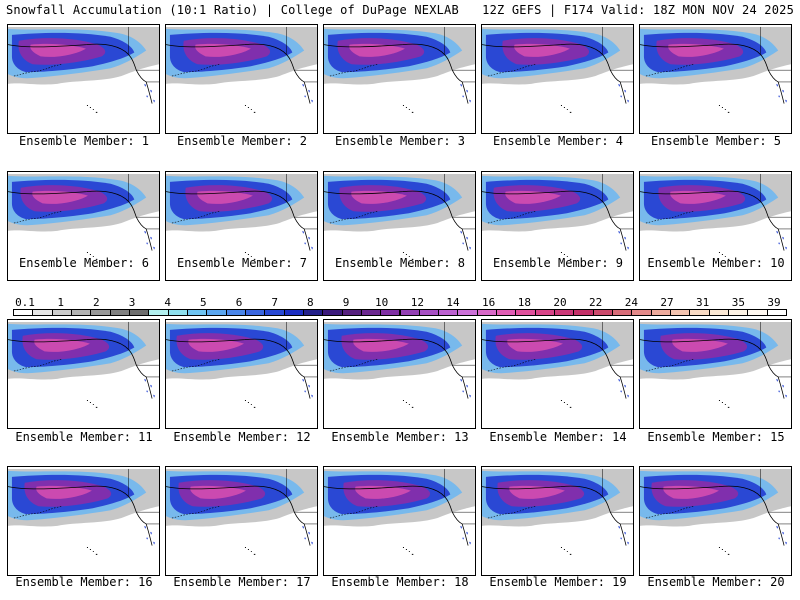  What do you see at coordinates (25, 302) in the screenshot?
I see `legend-tick-label: 0.1` at bounding box center [25, 302].